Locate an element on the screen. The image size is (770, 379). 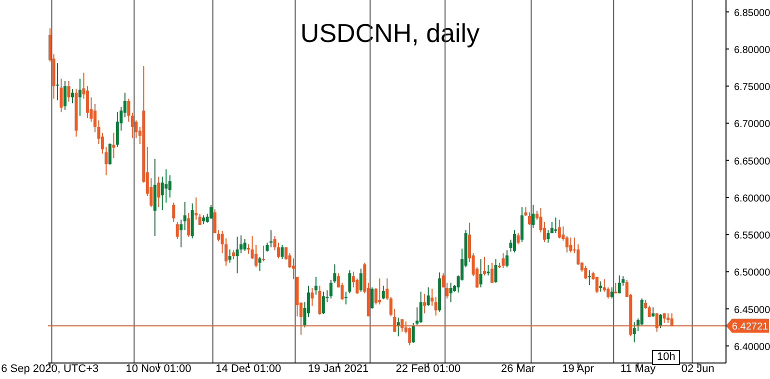
x-tick-label: 19 Apr is located at coordinates (578, 369).